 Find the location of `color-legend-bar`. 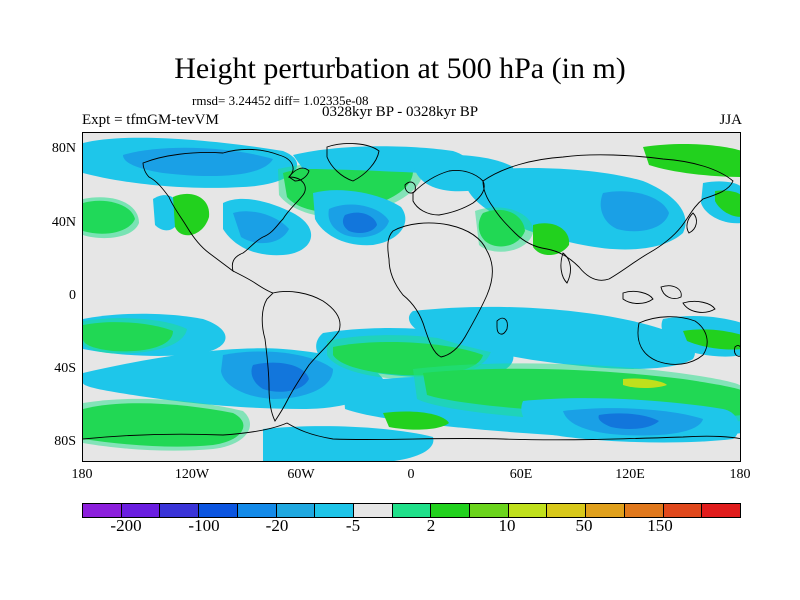

color-legend-bar is located at coordinates (411, 510).